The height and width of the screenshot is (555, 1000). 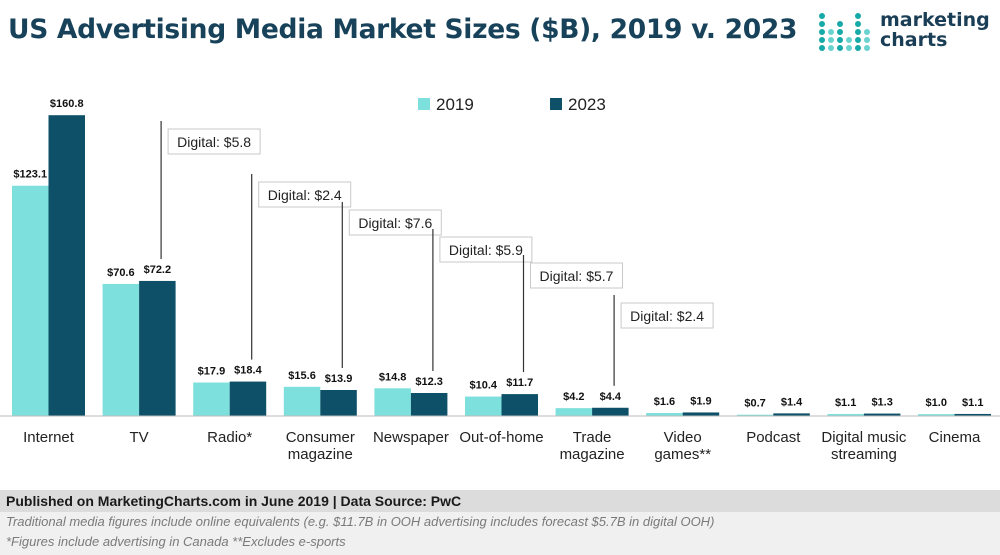 I want to click on bar-value-label: $1.9, so click(x=700, y=401).